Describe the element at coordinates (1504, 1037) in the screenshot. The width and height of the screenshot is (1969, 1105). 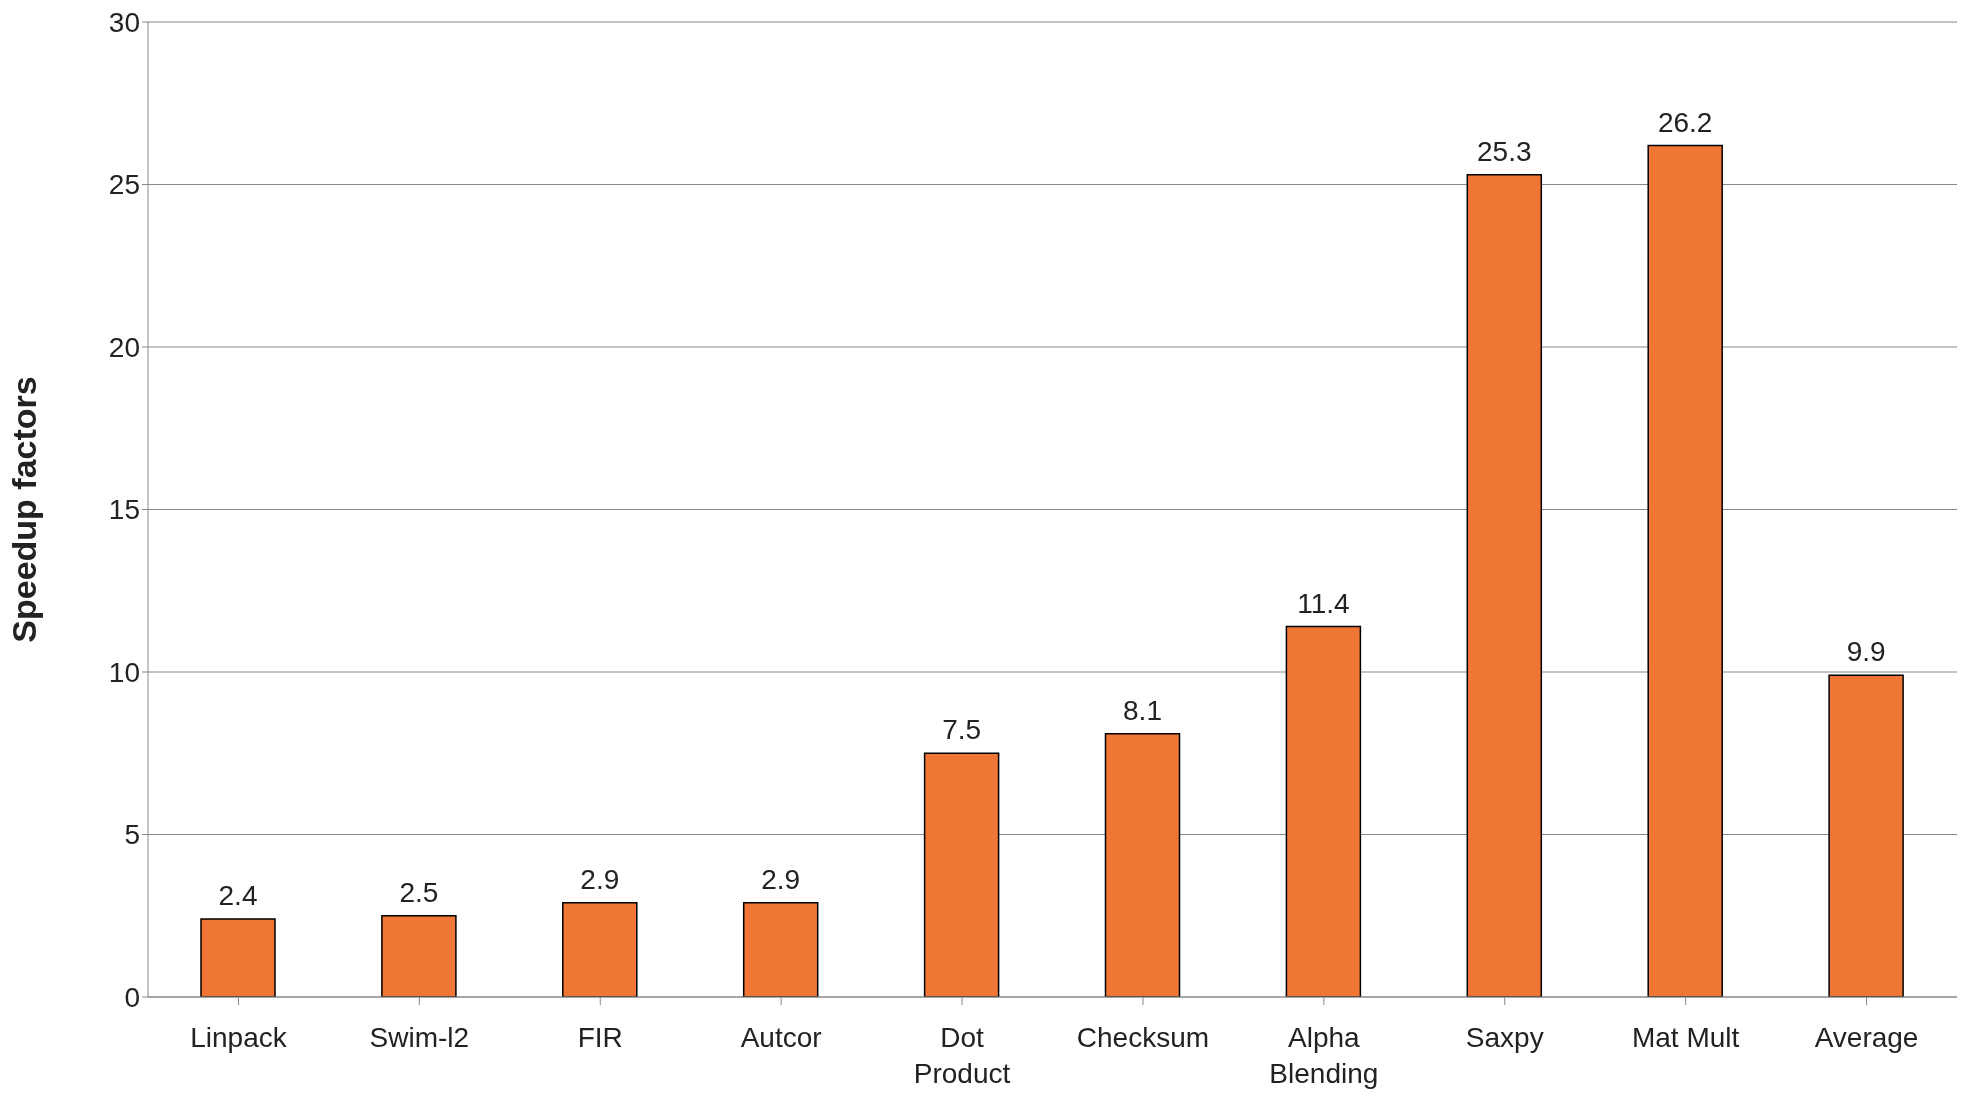
I see `x-tick-label: Saxpy` at that location.